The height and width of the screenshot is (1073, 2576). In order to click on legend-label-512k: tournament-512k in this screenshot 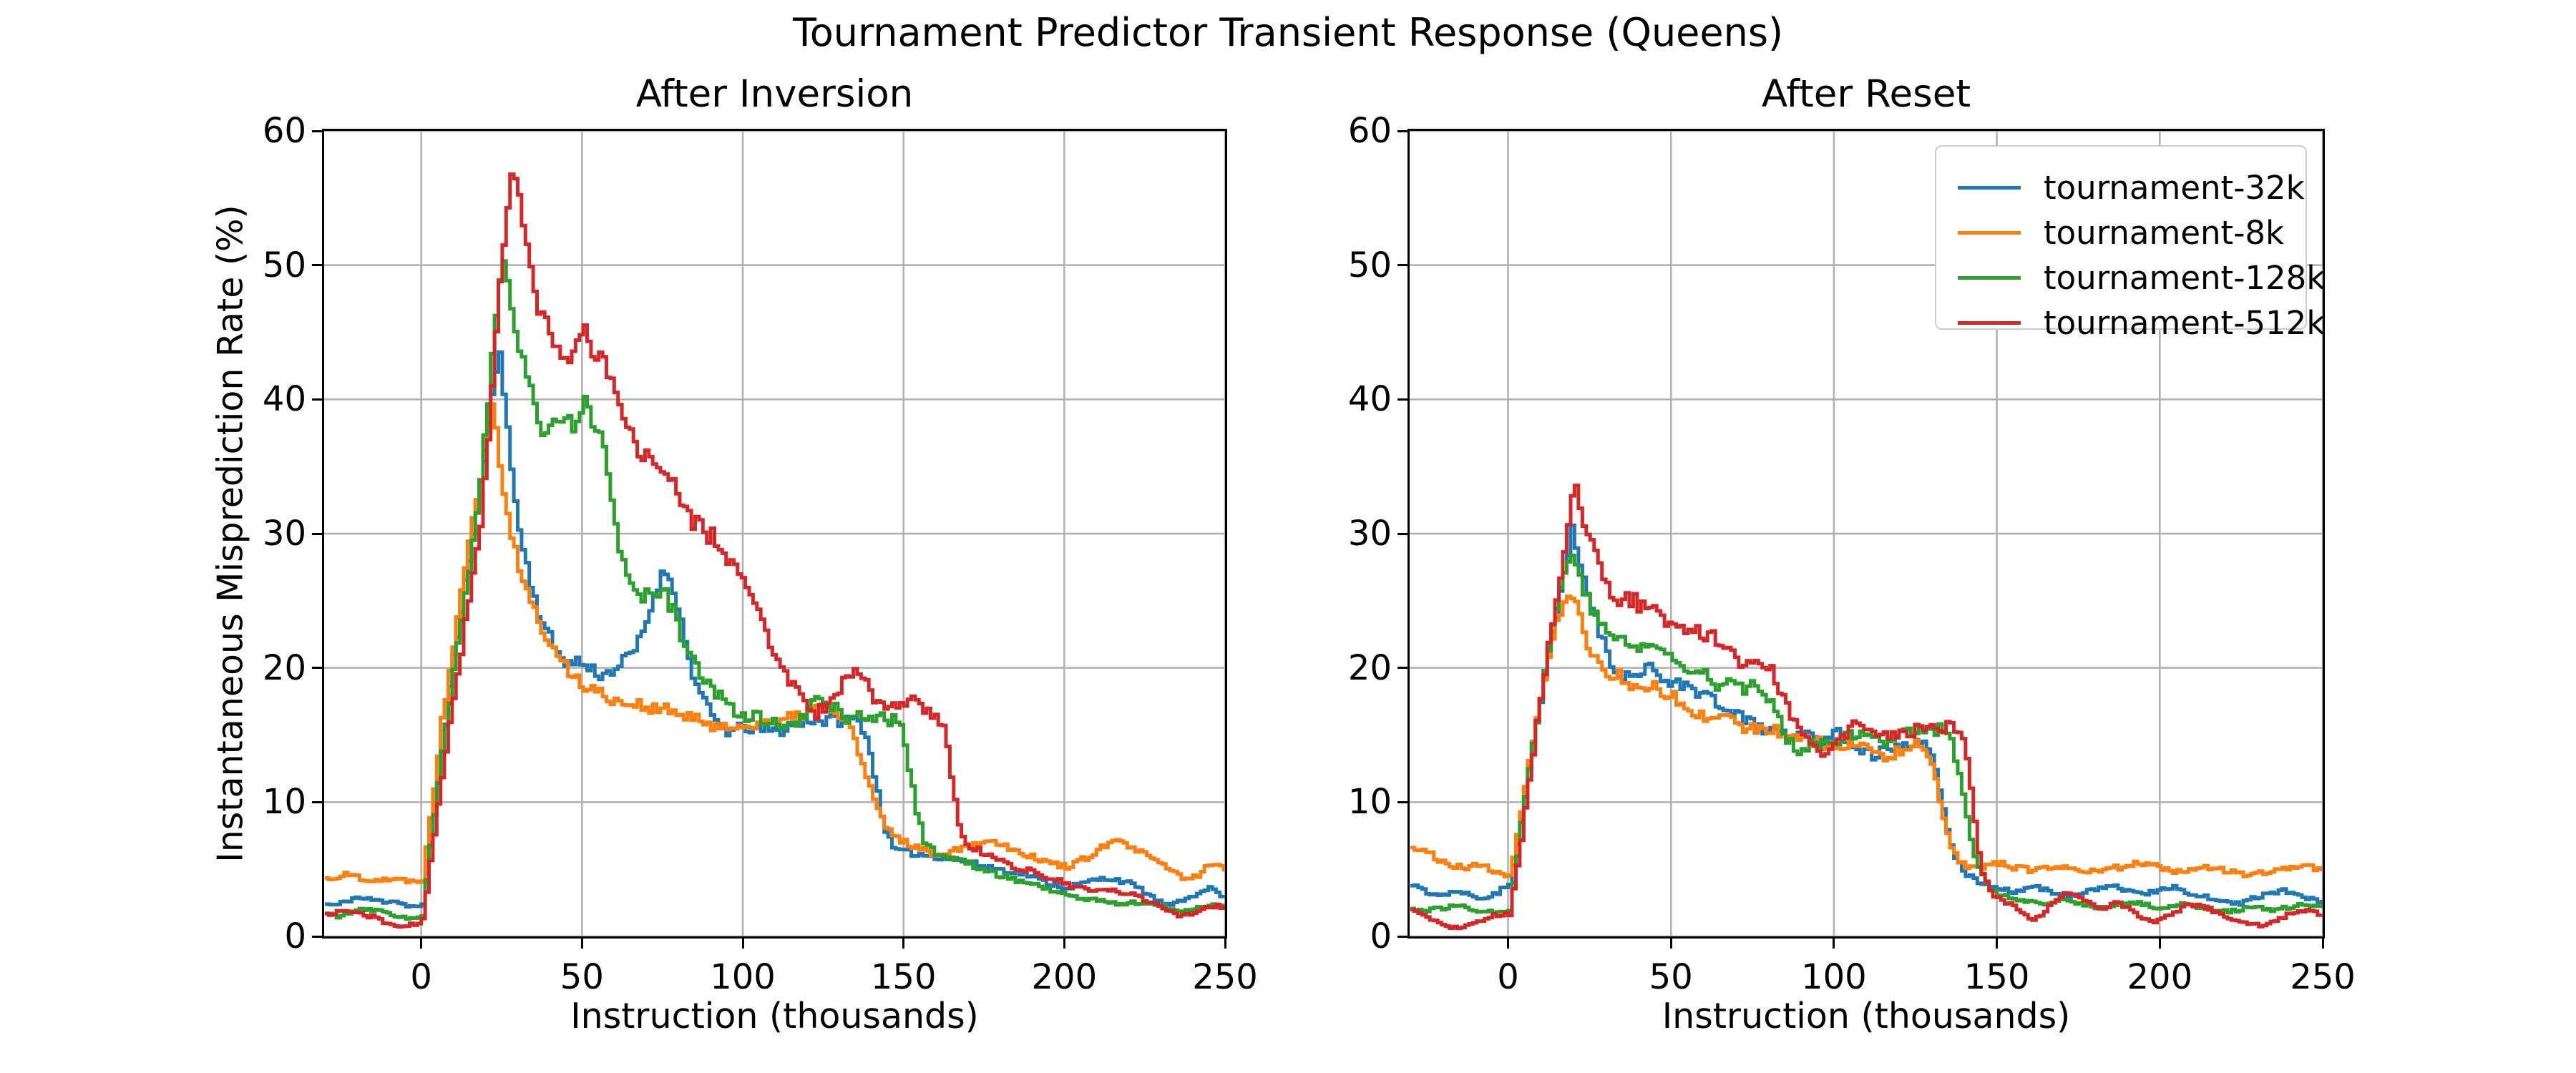, I will do `click(2185, 323)`.